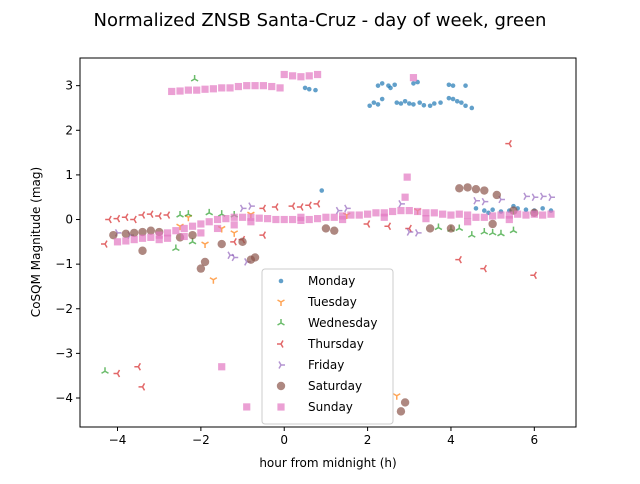  I want to click on y-tick-label: 2, so click(69, 130).